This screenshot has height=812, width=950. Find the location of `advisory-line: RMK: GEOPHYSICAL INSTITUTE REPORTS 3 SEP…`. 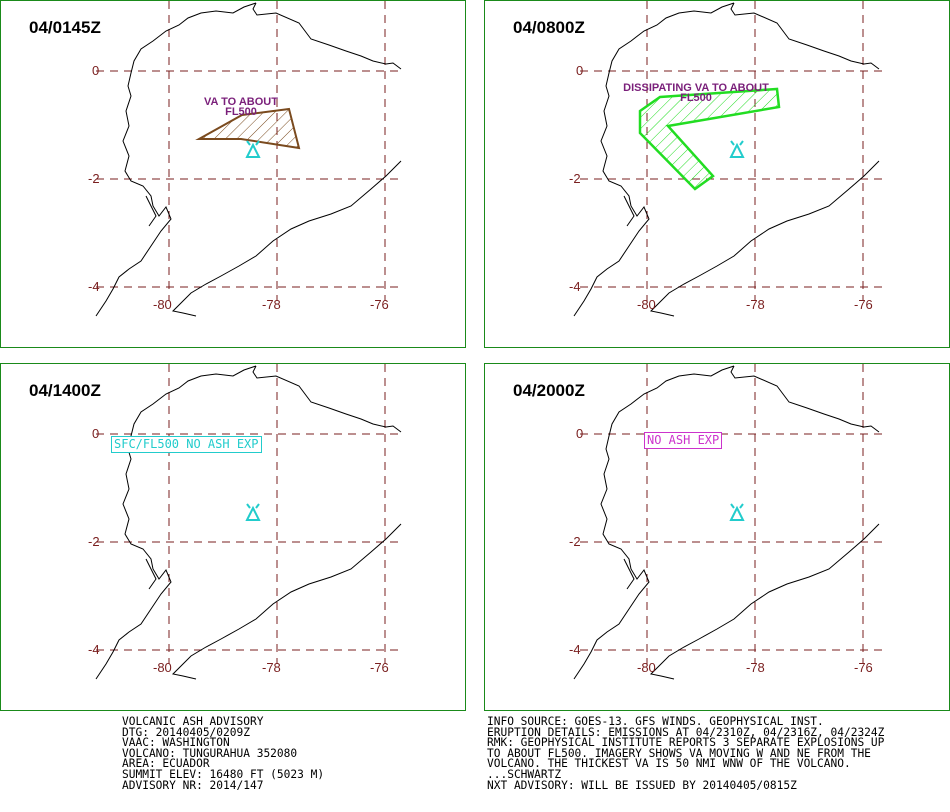

advisory-line: RMK: GEOPHYSICAL INSTITUTE REPORTS 3 SEP… is located at coordinates (686, 743).